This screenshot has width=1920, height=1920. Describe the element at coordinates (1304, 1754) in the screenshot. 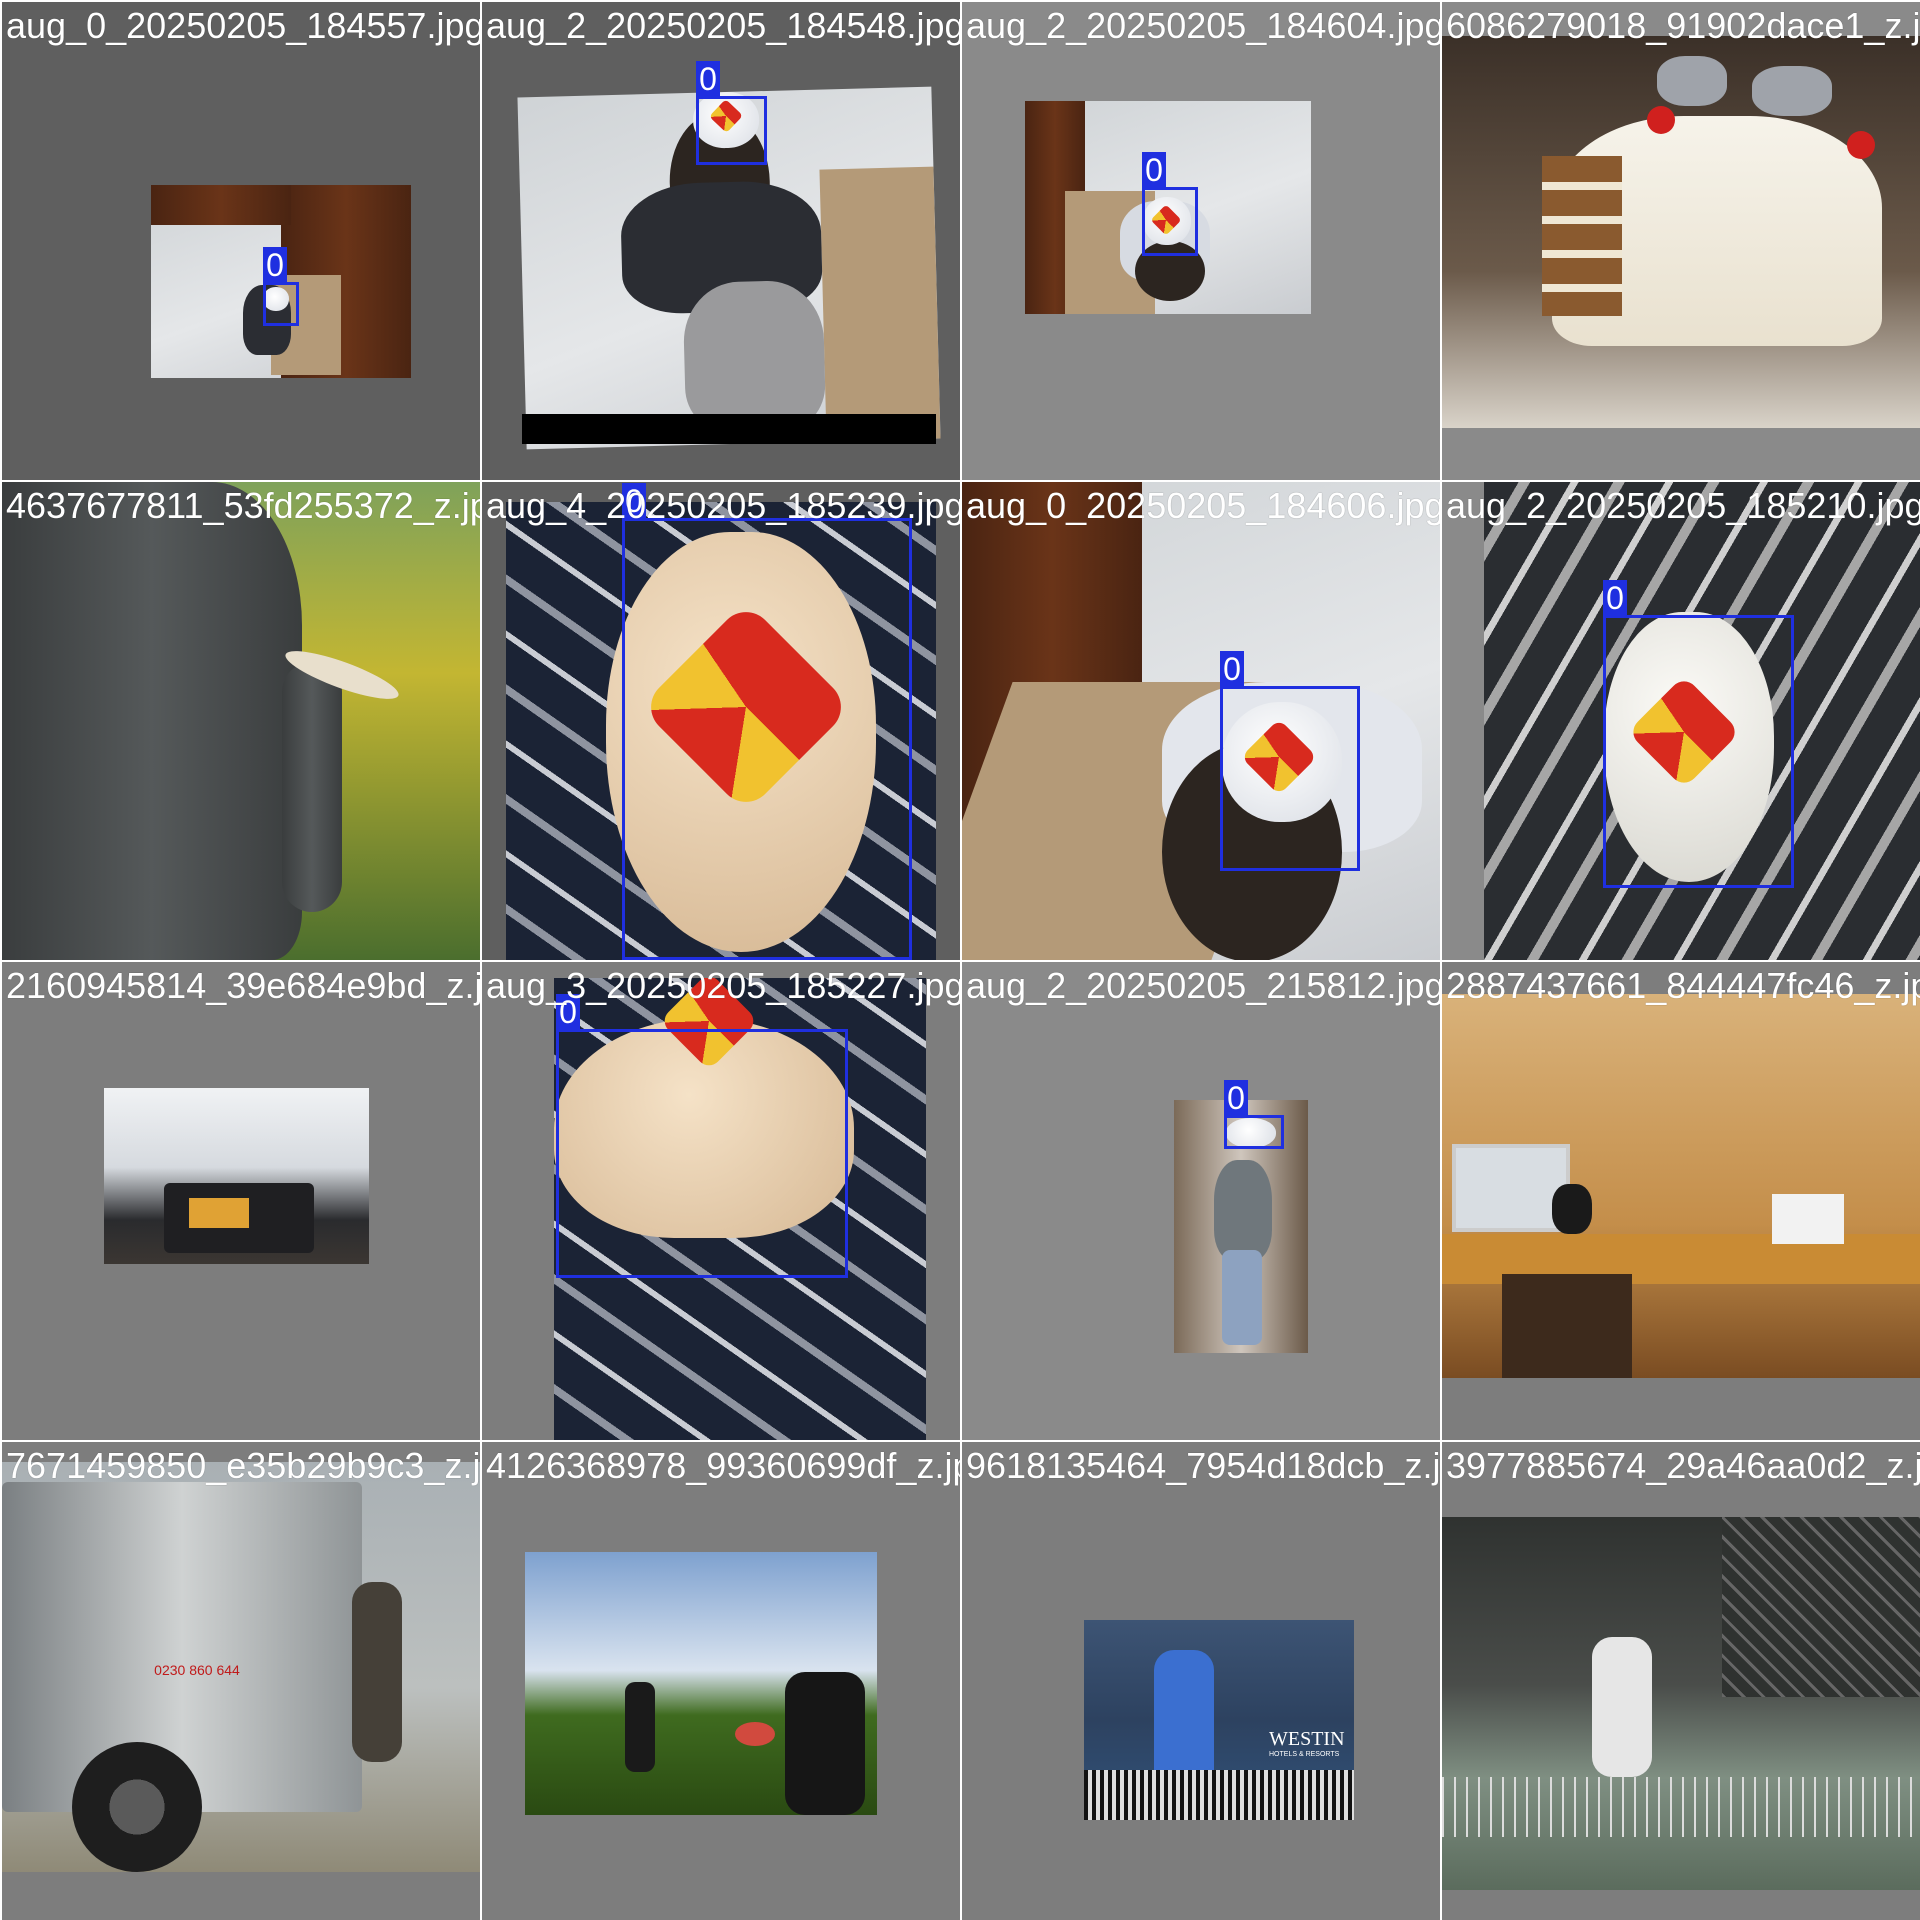

I see `westin-sub-text: HOTELS & RESORTS` at that location.